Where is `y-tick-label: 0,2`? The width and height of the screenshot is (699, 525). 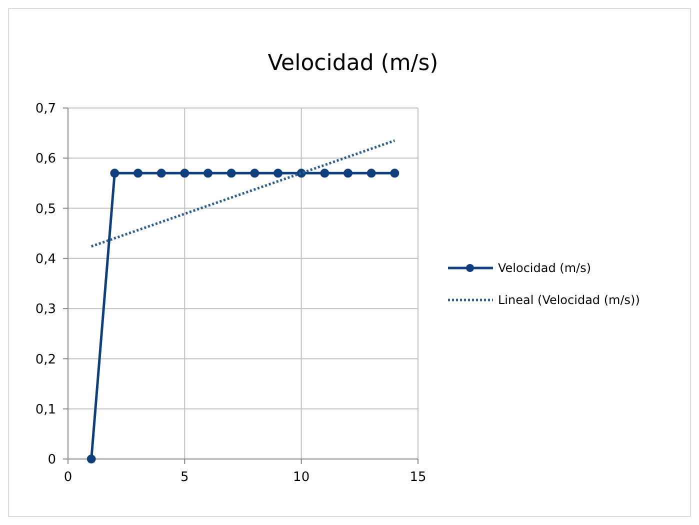
y-tick-label: 0,2 is located at coordinates (45, 360).